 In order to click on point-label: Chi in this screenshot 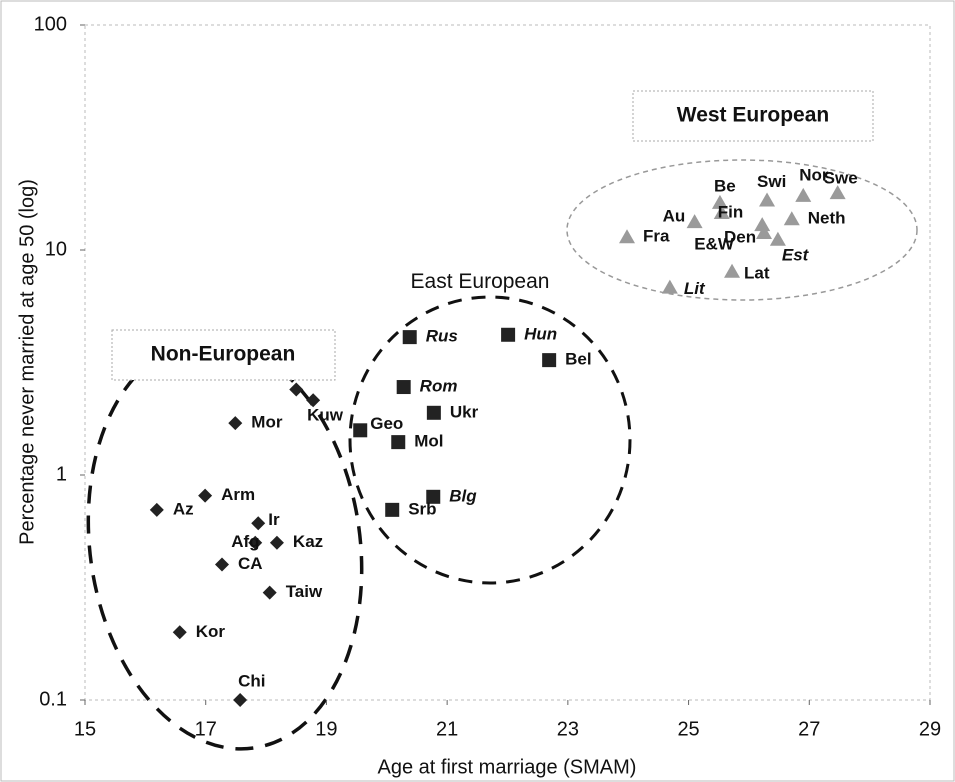, I will do `click(251, 680)`.